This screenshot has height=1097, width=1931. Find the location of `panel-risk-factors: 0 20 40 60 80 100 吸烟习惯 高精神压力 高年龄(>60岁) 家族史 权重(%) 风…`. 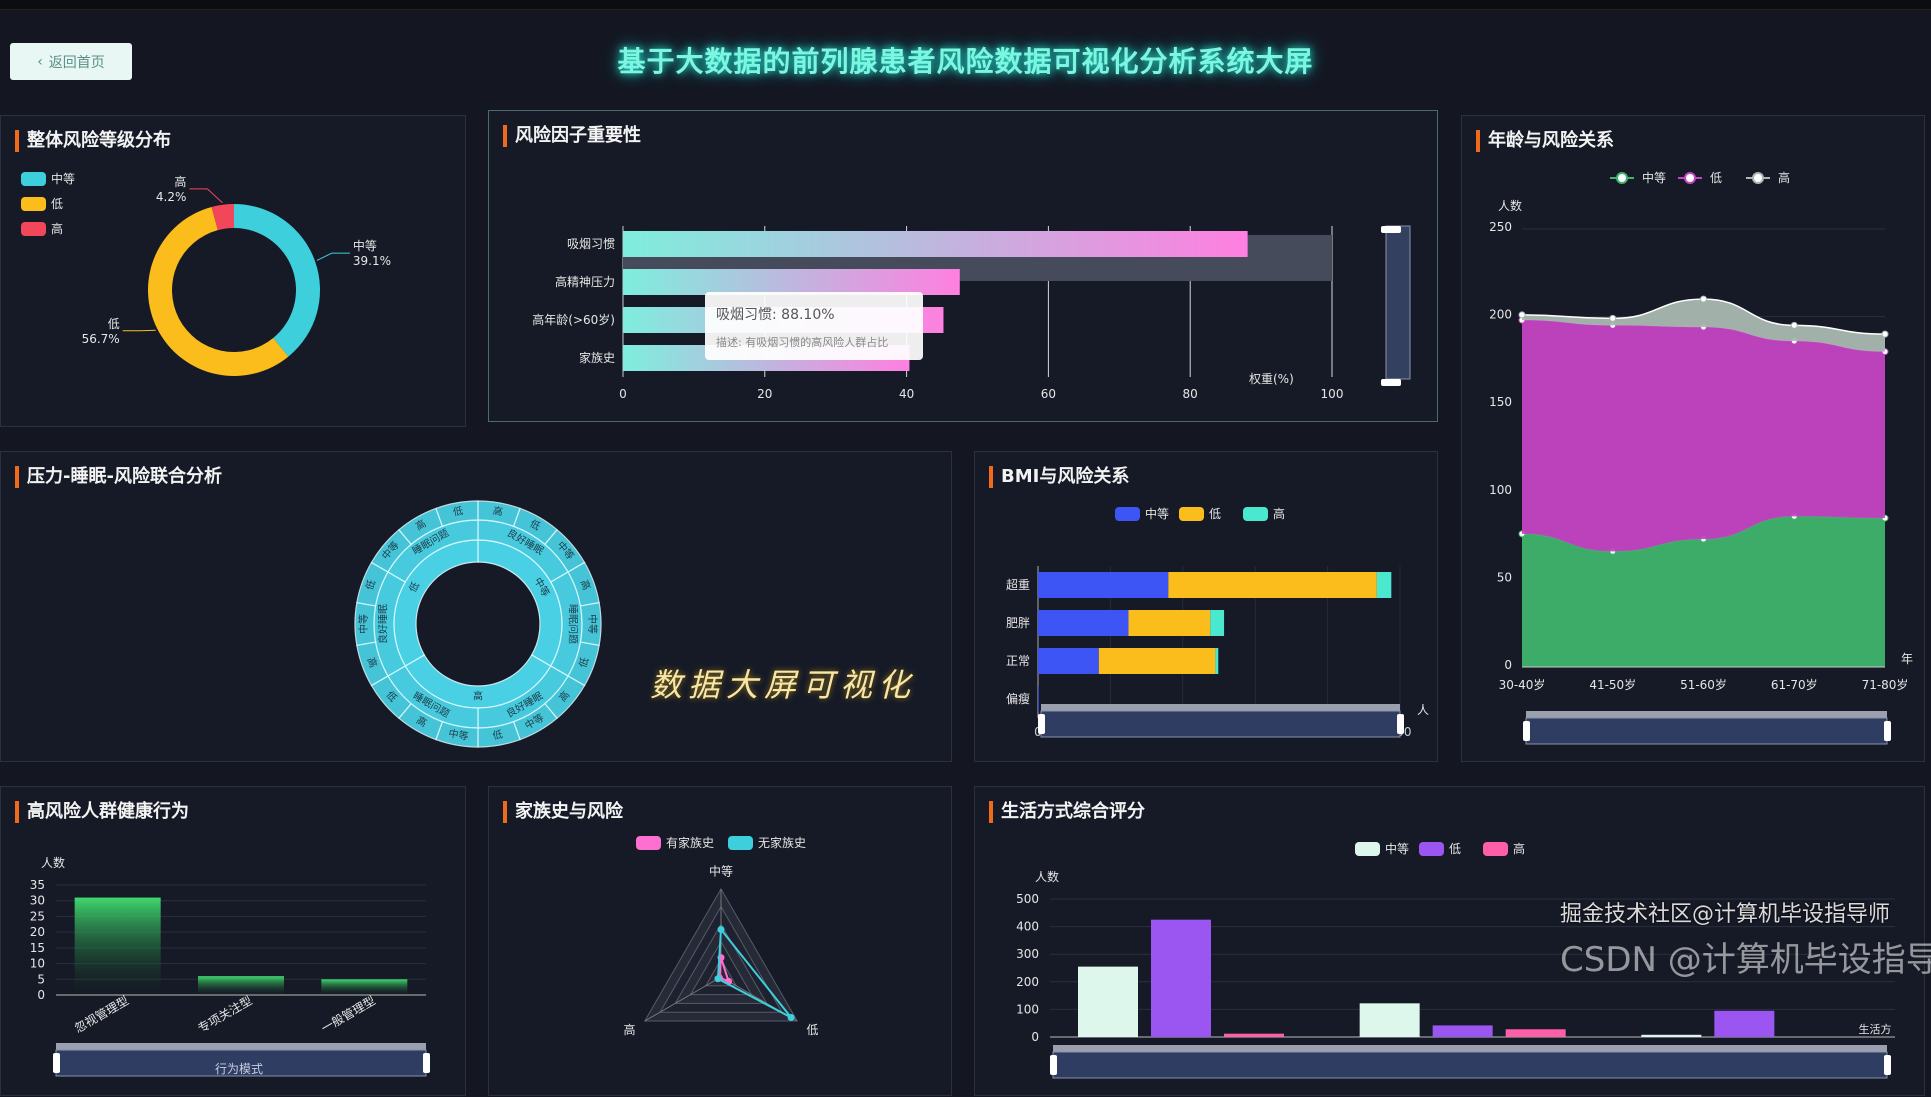

panel-risk-factors: 0 20 40 60 80 100 吸烟习惯 高精神压力 高年龄(>60岁) 家族史 权重(%) 风… is located at coordinates (963, 266).